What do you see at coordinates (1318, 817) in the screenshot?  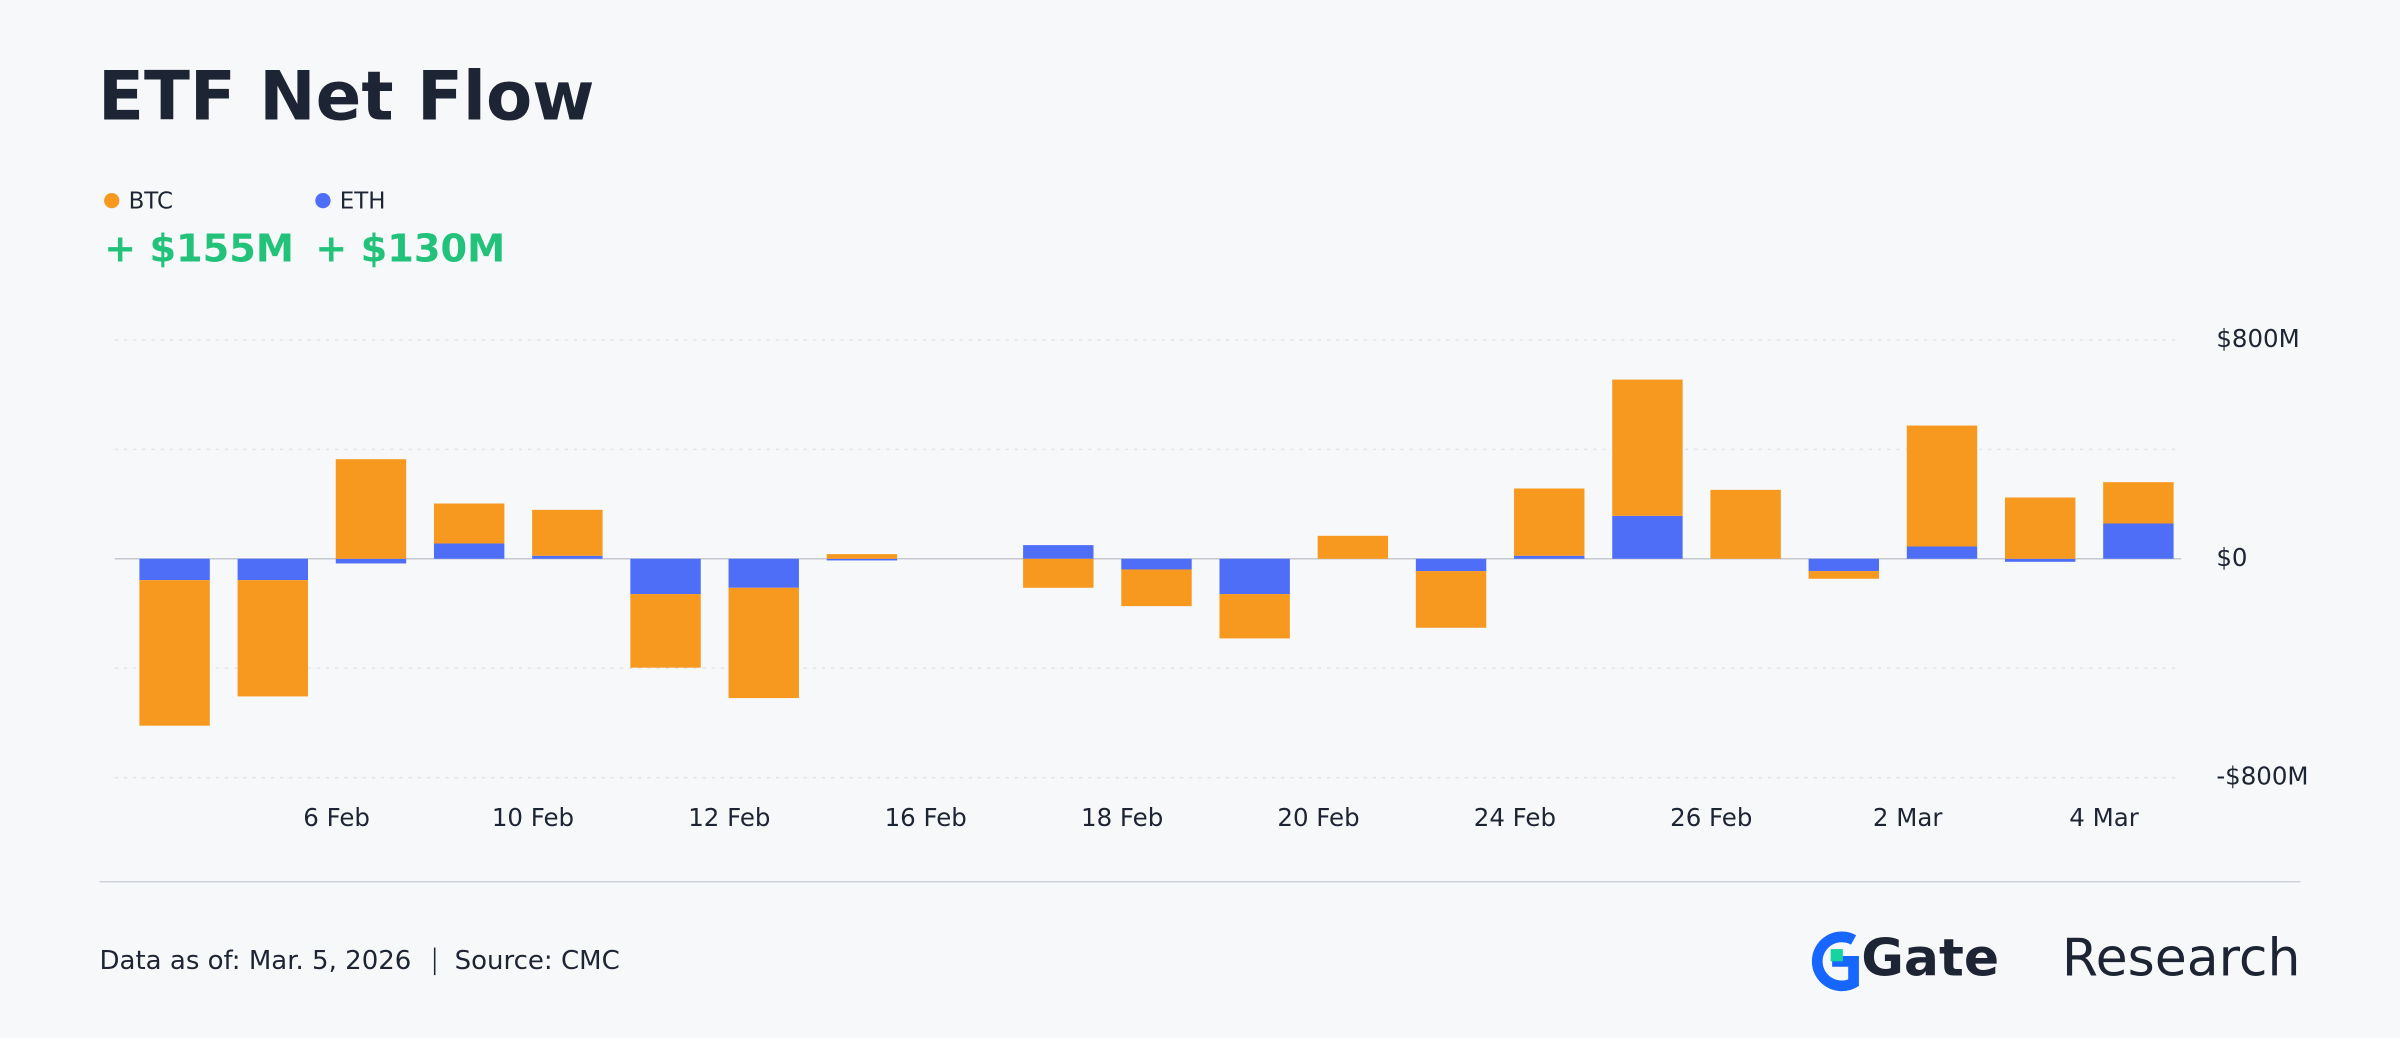 I see `x-tick-label: 20 Feb` at bounding box center [1318, 817].